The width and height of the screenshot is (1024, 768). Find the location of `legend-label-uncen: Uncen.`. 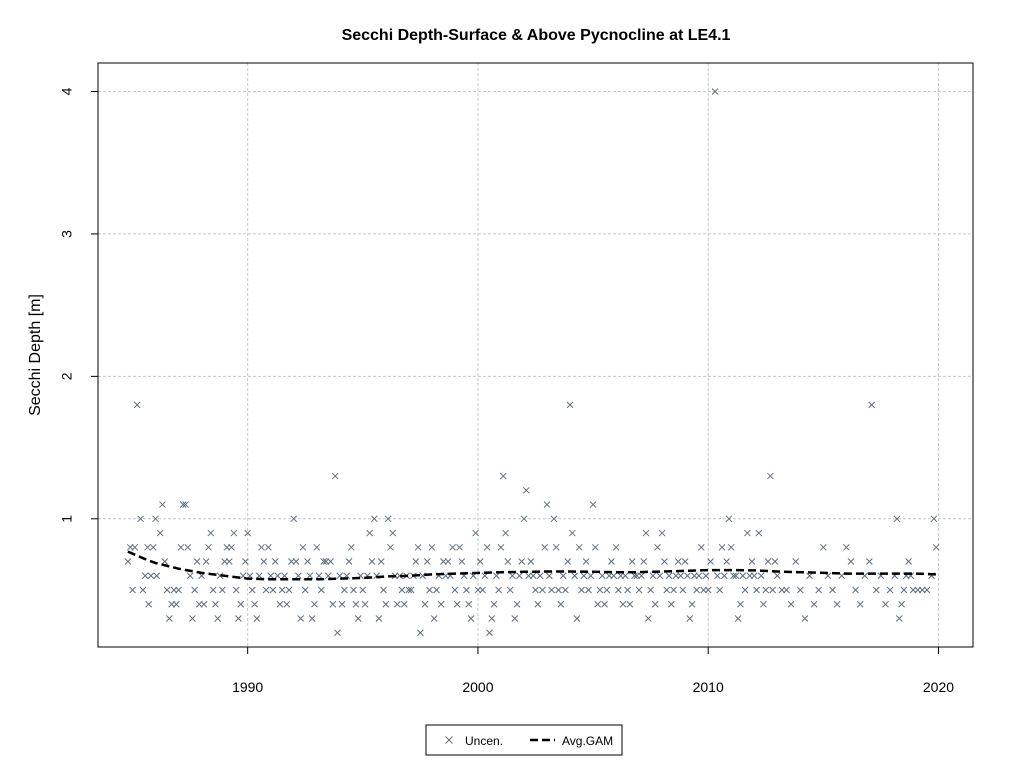

legend-label-uncen: Uncen. is located at coordinates (484, 741).